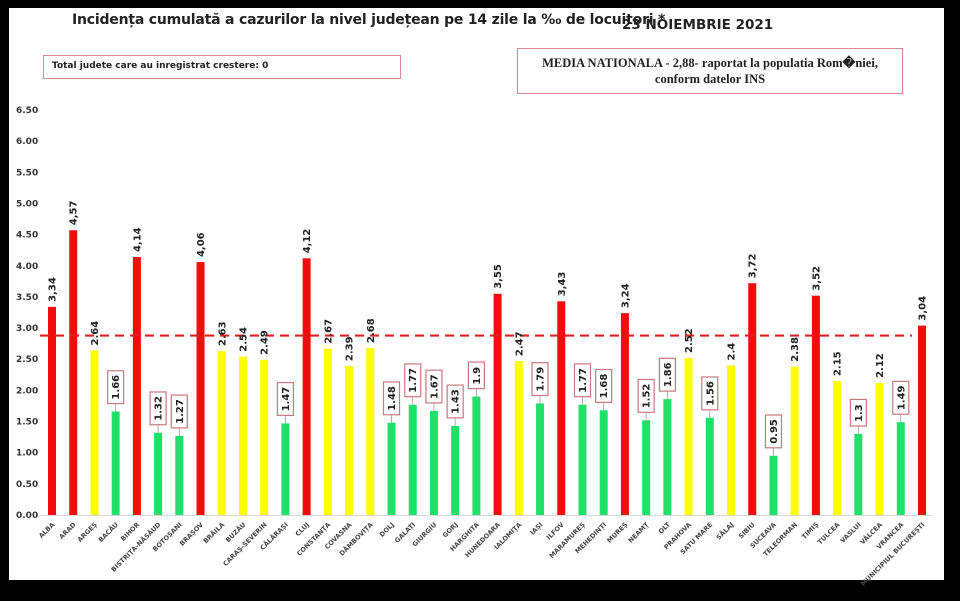  What do you see at coordinates (371, 330) in the screenshot?
I see `value-label: 2.68` at bounding box center [371, 330].